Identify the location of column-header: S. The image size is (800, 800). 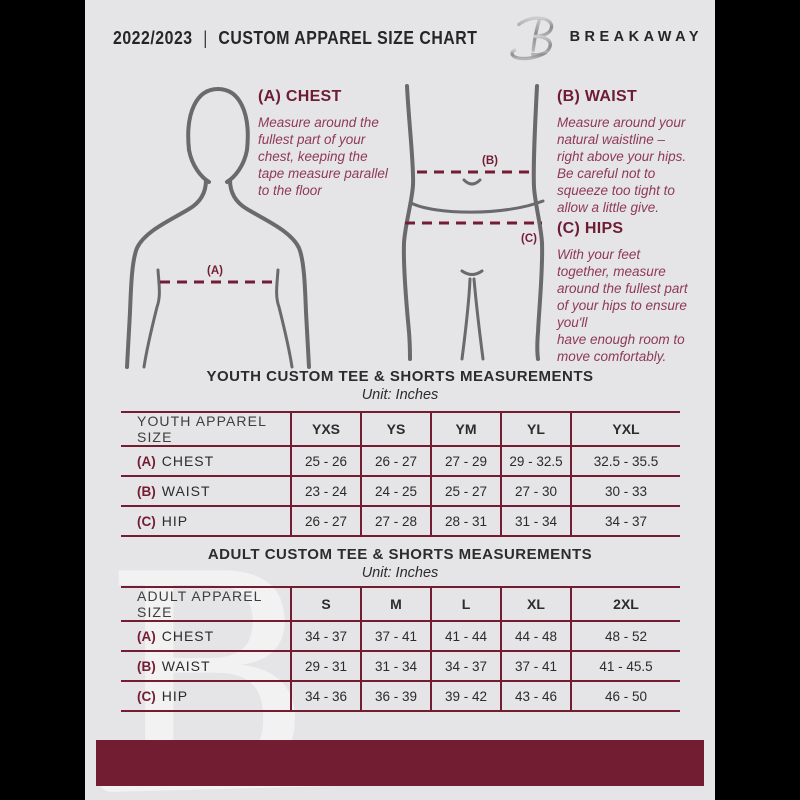
(325, 604).